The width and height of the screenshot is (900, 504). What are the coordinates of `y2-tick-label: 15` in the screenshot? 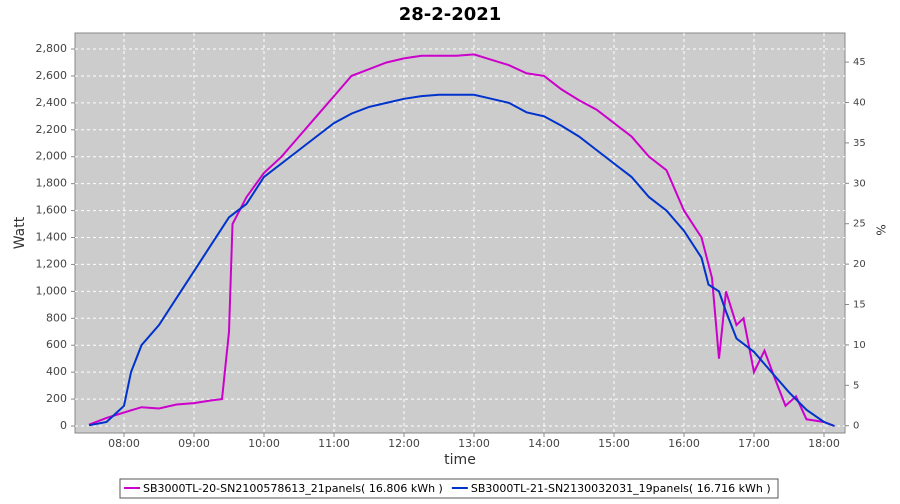 It's located at (859, 305).